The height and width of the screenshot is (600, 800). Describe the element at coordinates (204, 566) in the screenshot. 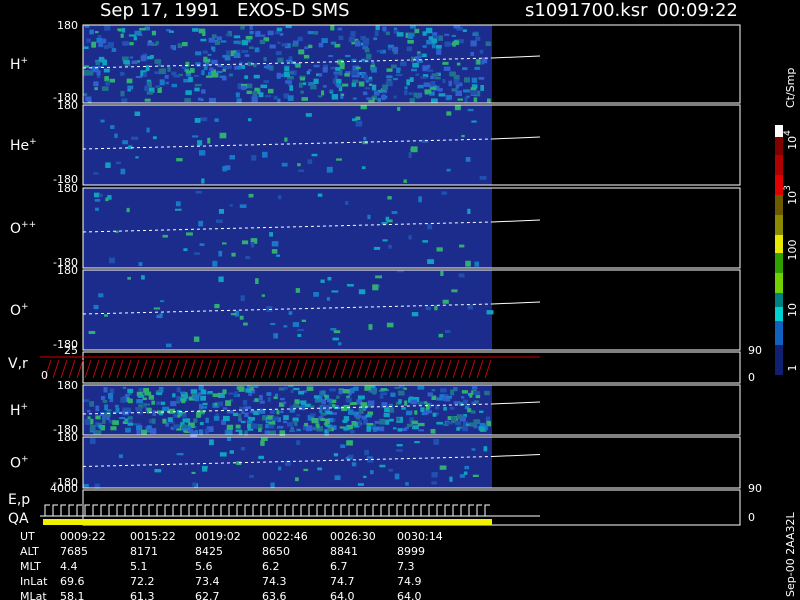

I see `table-cell: 5.6` at that location.